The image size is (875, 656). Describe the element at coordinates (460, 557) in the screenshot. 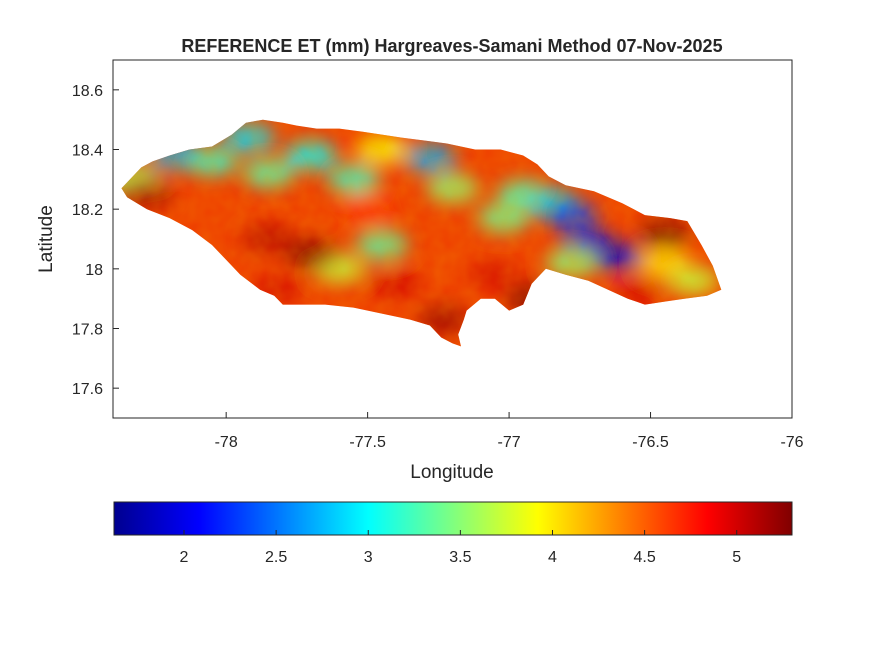

I see `colorbar-tick-label: 3.5` at that location.